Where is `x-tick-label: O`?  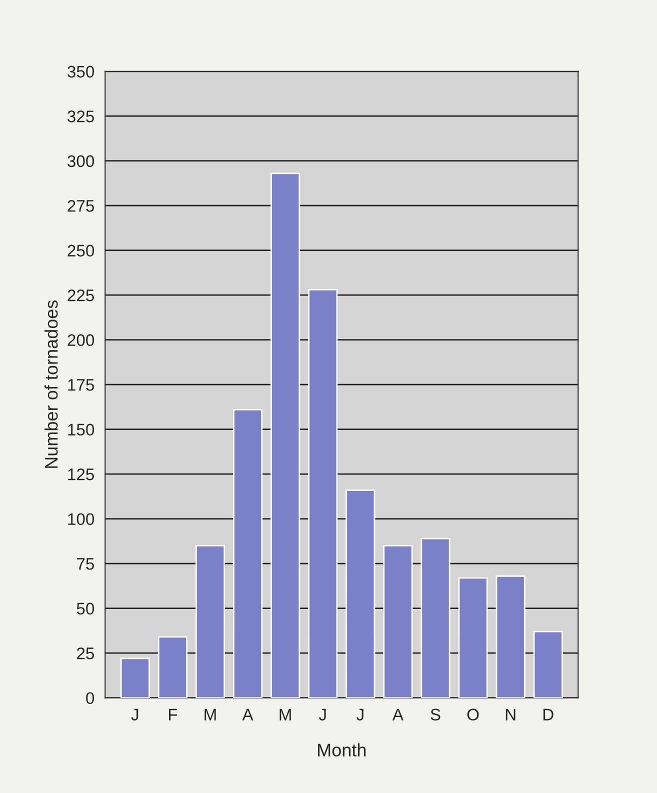
x-tick-label: O is located at coordinates (473, 714).